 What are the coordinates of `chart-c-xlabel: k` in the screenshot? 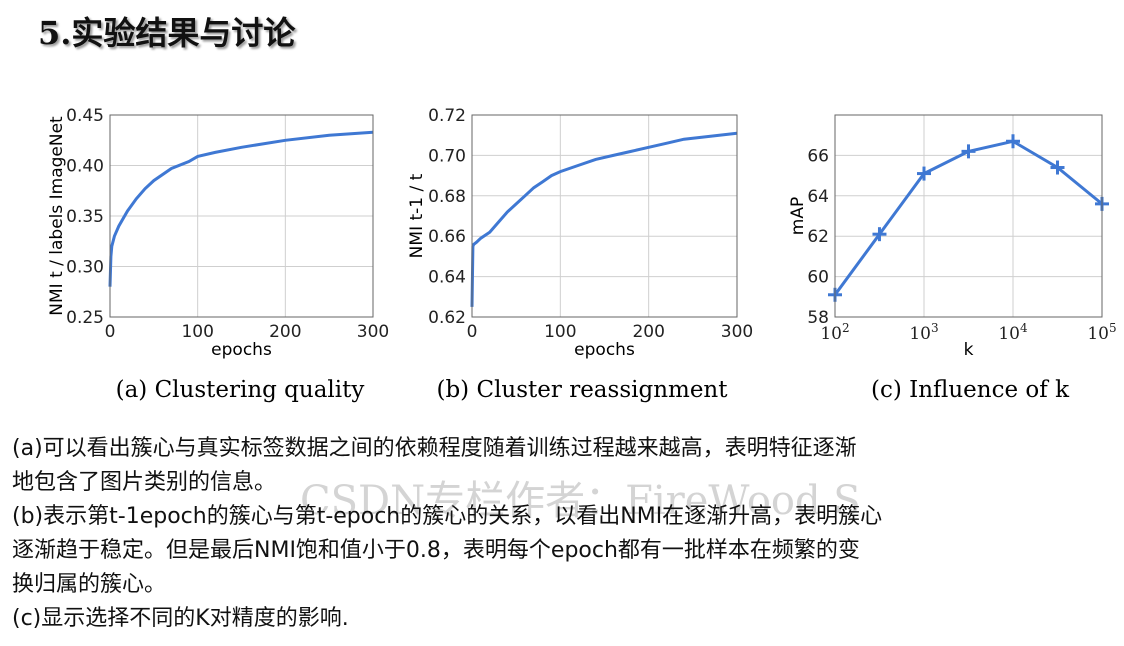 It's located at (969, 350).